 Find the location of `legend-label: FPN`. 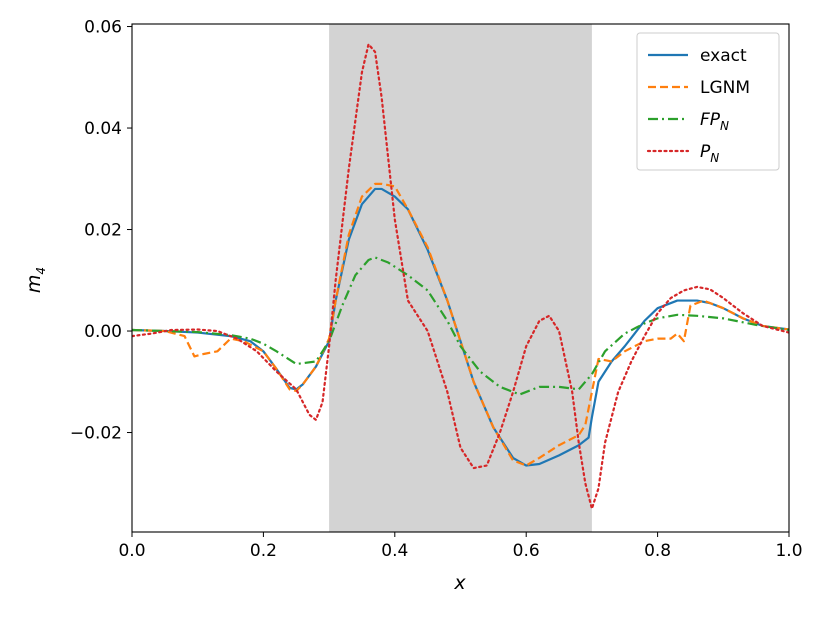

legend-label: FPN is located at coordinates (714, 121).